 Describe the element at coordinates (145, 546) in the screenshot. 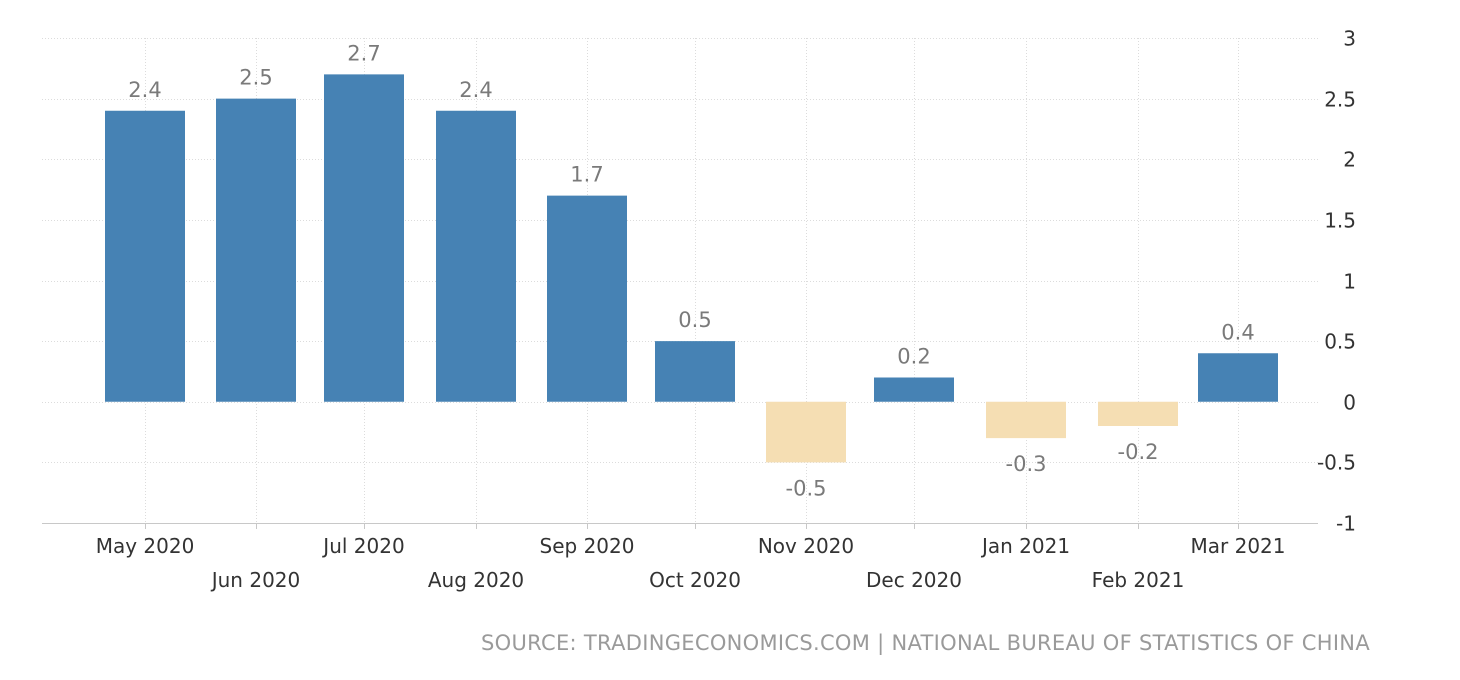

I see `x-tick-label: May 2020` at that location.